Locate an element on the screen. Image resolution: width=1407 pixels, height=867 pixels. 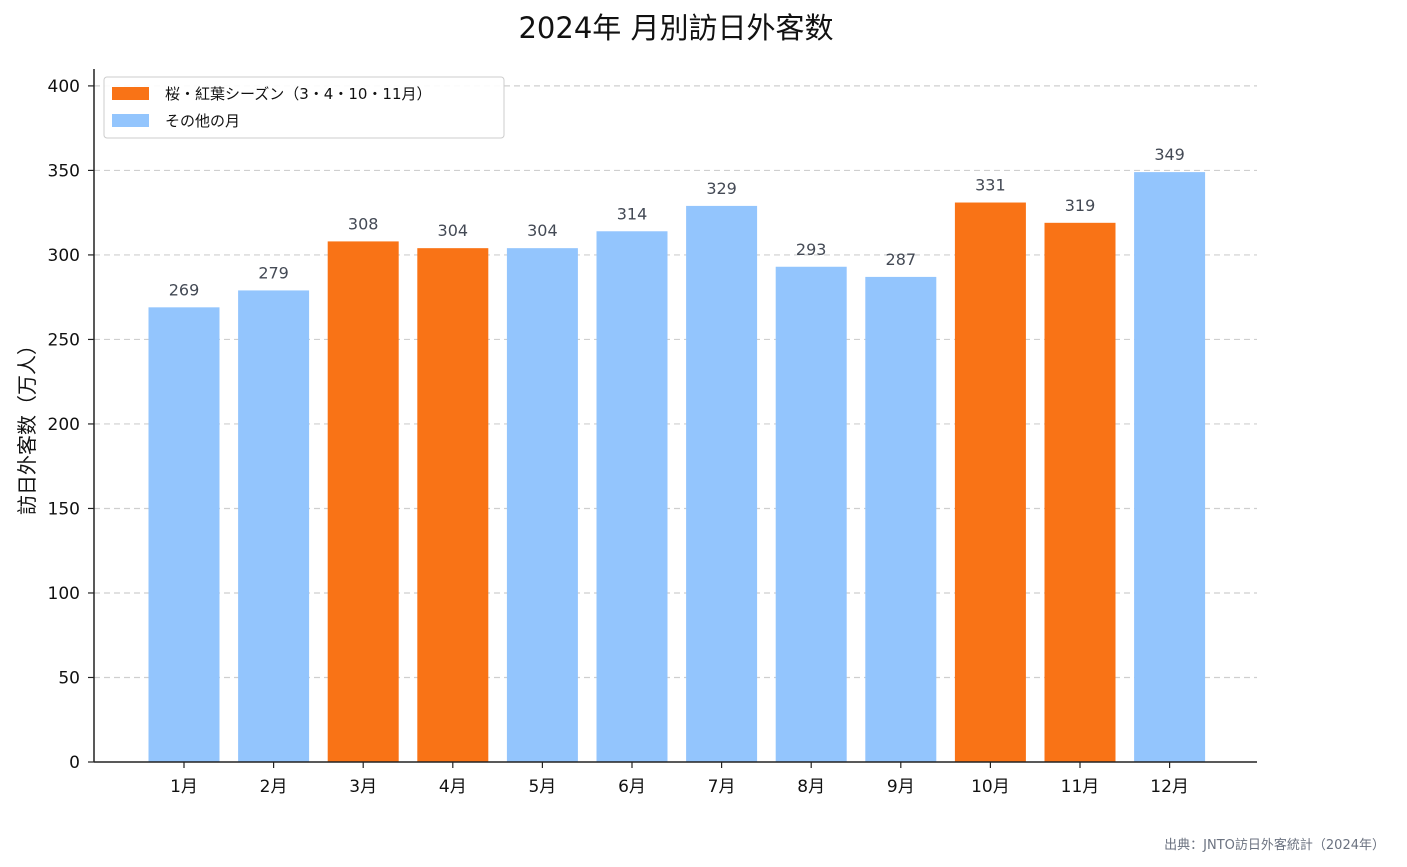
legend: 桜・紅葉シーズン（3・4・10・11月） その他の月 is located at coordinates (304, 107).